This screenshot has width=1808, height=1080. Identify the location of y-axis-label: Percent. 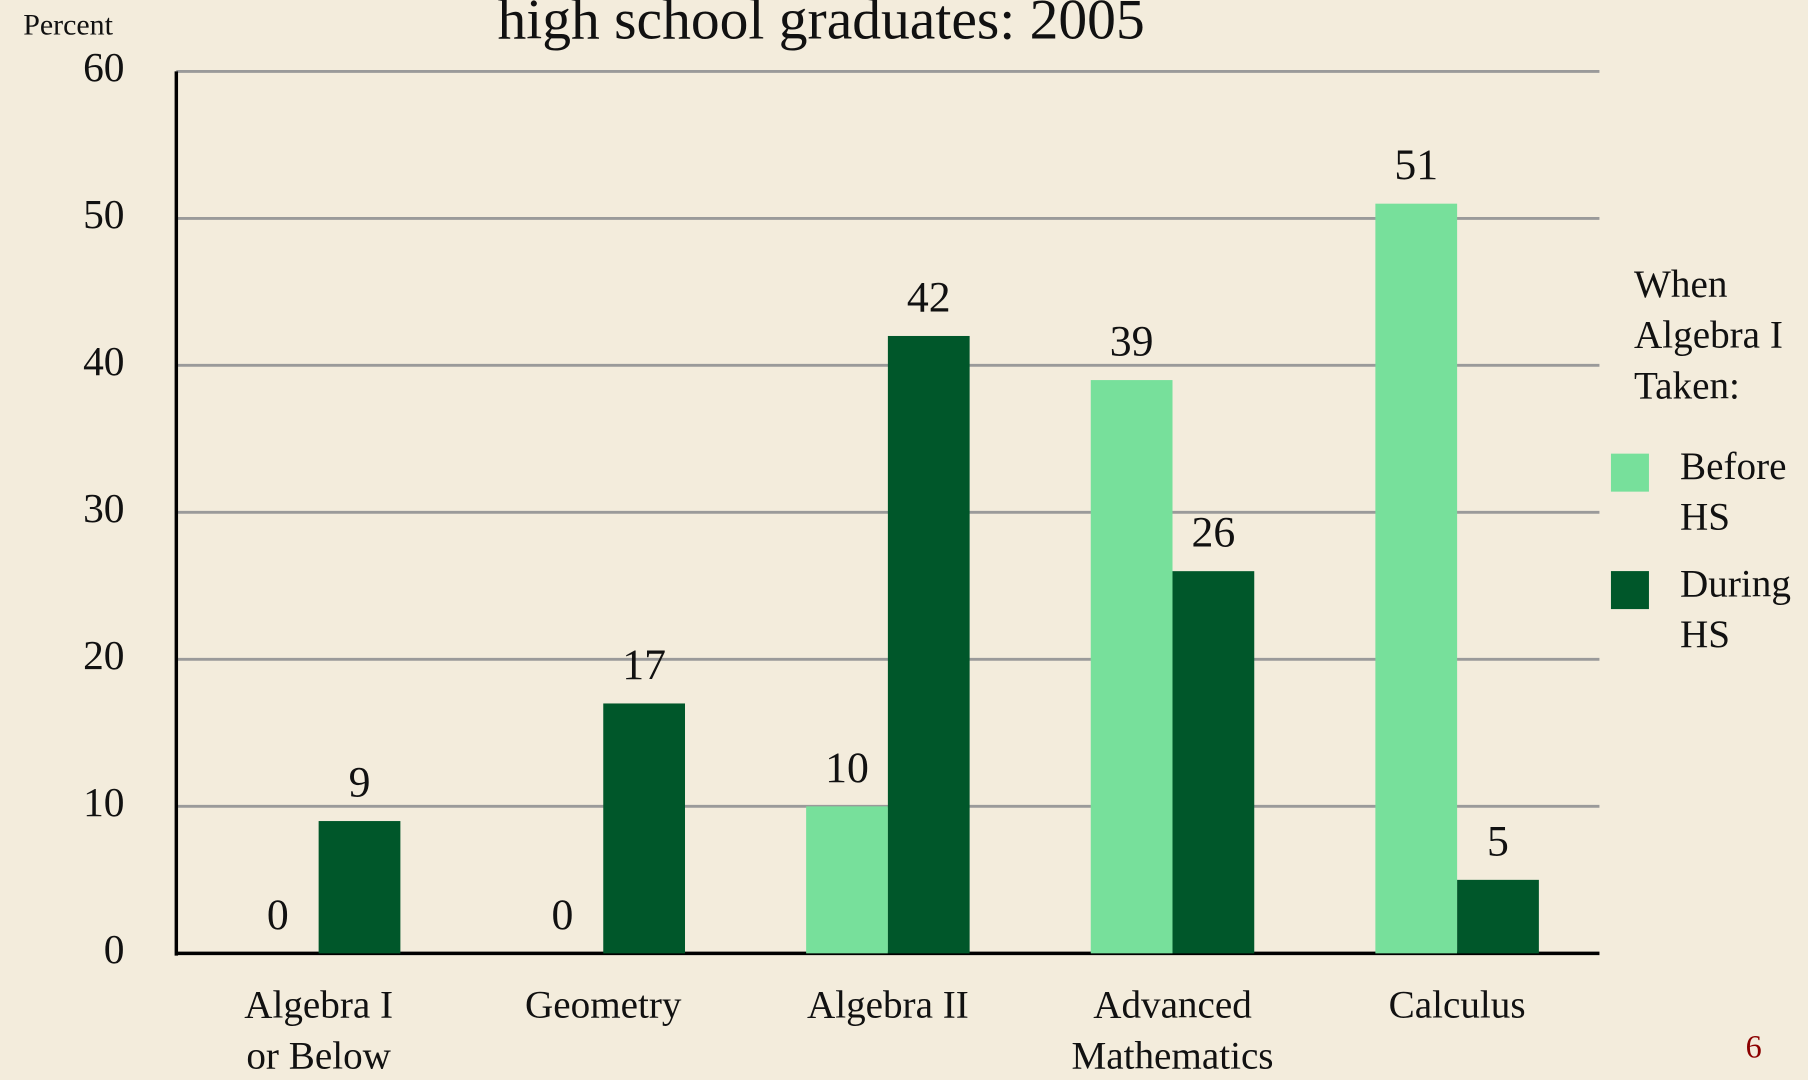
(68, 25).